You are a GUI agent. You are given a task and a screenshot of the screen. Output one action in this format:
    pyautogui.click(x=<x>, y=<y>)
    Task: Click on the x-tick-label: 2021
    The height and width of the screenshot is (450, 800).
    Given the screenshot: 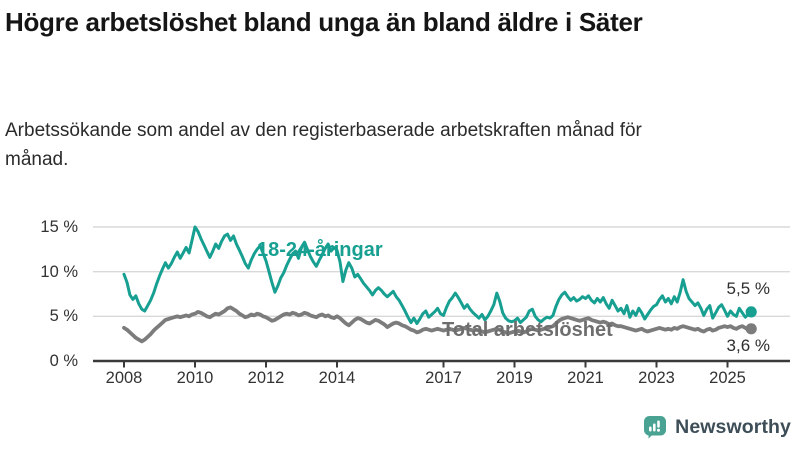 What is the action you would take?
    pyautogui.click(x=585, y=378)
    